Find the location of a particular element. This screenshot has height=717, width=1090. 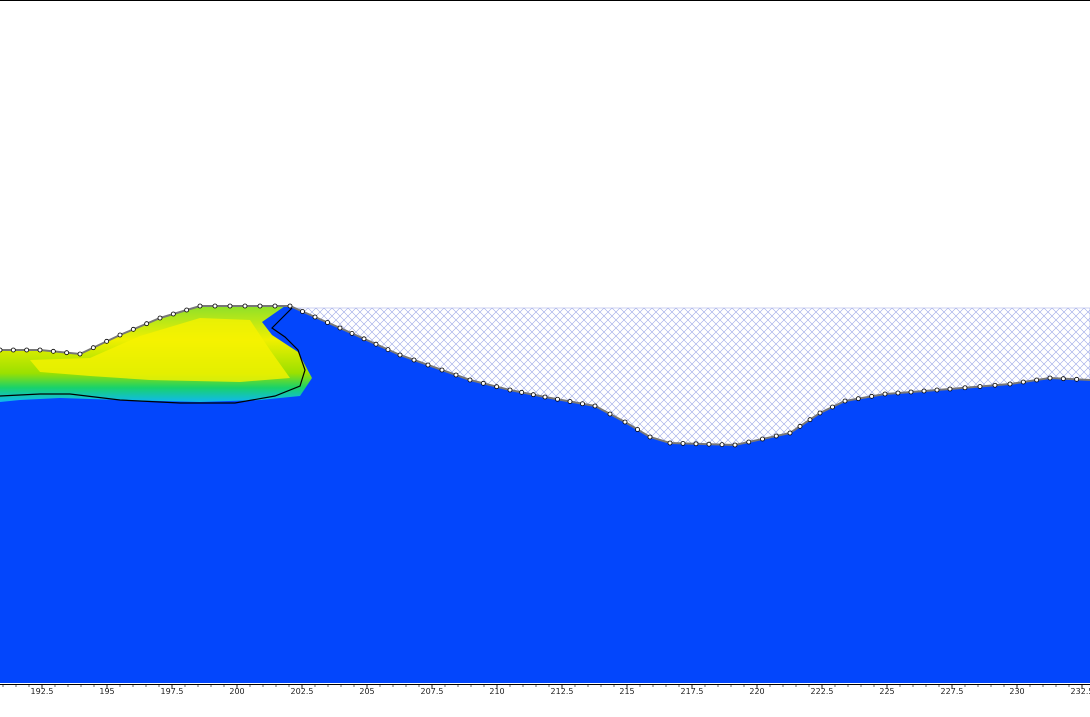

tick-label: 230 is located at coordinates (1016, 691).